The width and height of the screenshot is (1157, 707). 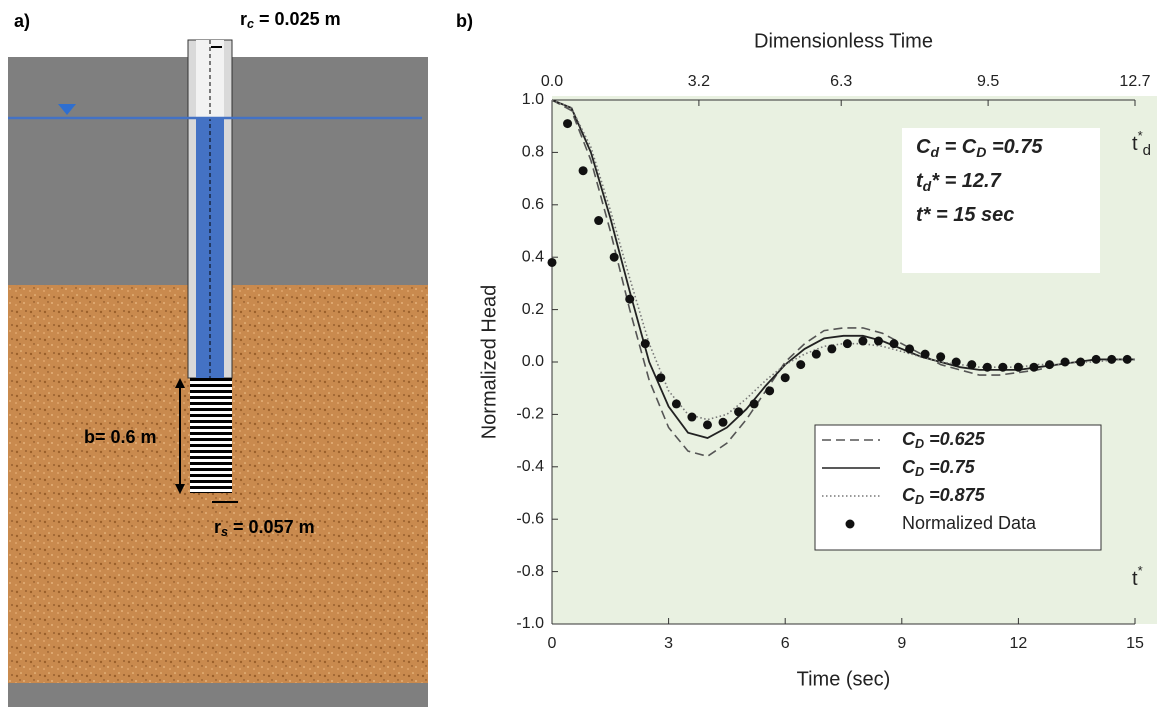 I want to click on x2-tick-label: 12.7, so click(x=1134, y=81).